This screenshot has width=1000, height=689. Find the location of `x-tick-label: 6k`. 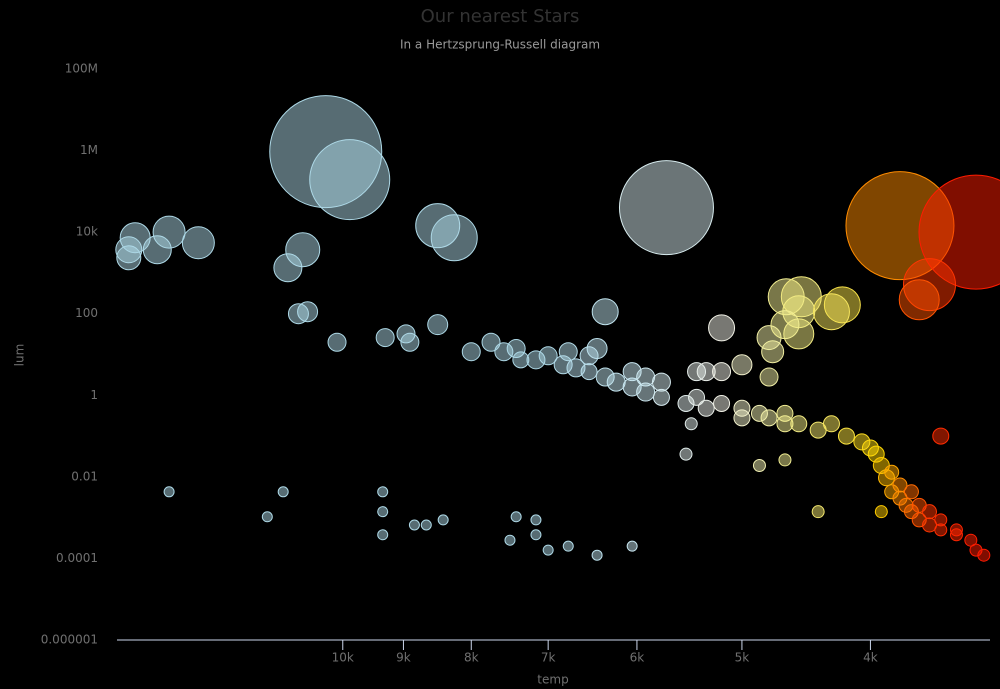

x-tick-label: 6k is located at coordinates (637, 658).